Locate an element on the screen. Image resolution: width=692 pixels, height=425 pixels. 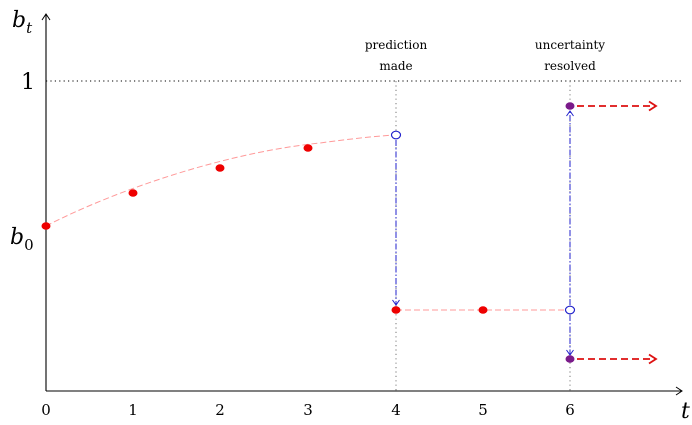
belief-point-t0 is located at coordinates (46, 226).